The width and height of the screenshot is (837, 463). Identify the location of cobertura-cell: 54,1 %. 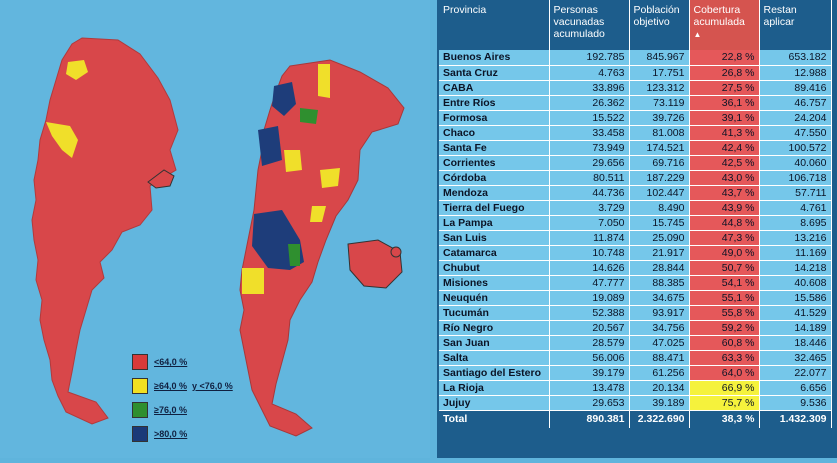
(724, 283).